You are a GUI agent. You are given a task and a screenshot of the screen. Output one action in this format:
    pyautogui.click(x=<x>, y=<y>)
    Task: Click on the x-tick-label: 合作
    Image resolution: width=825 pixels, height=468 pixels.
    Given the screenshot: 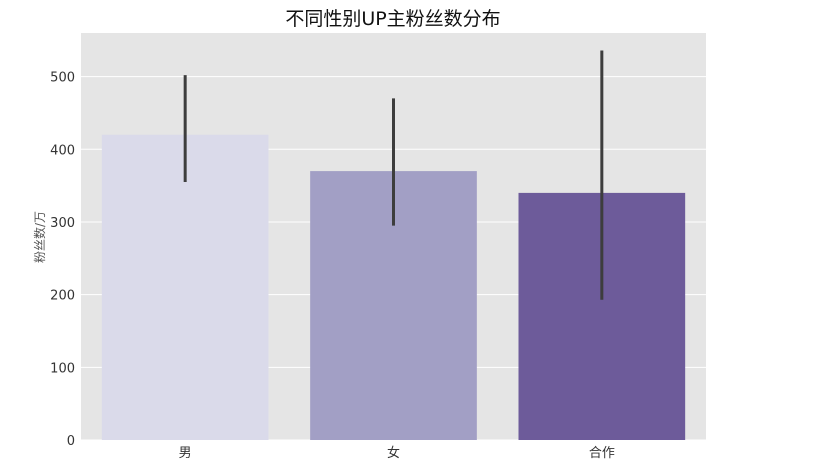 What is the action you would take?
    pyautogui.click(x=602, y=453)
    